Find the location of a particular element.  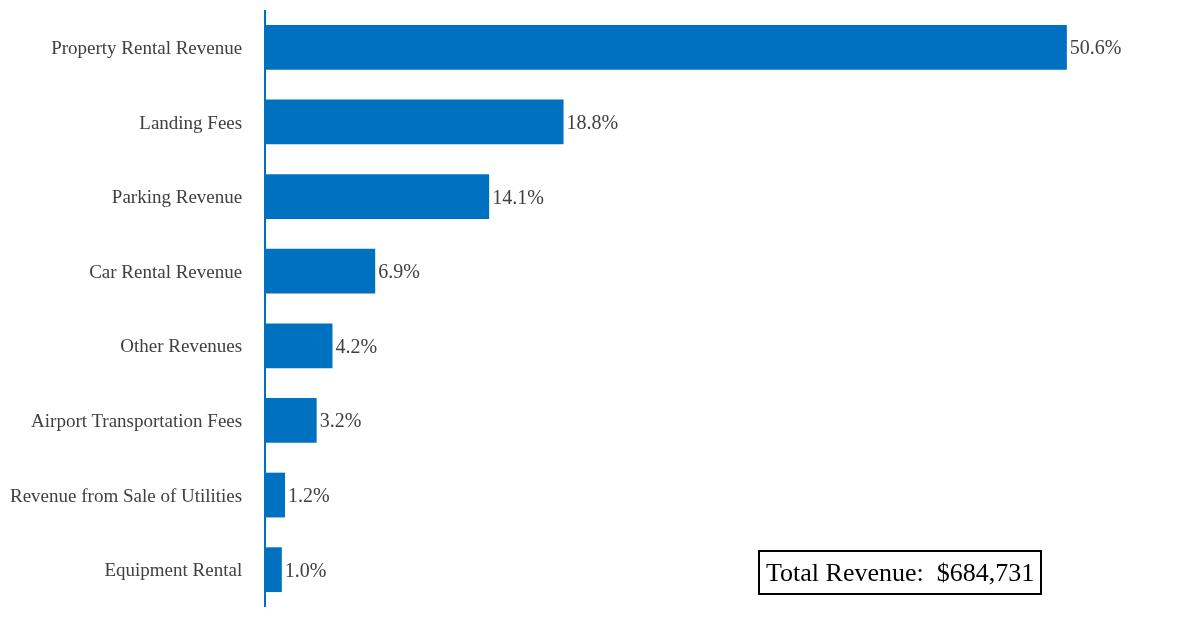

y-tick-label: Revenue from Sale of Utilities is located at coordinates (126, 495).